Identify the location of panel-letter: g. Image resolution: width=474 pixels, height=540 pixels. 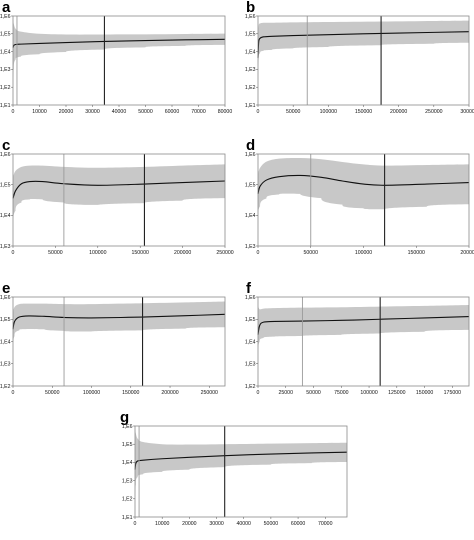
(124, 417).